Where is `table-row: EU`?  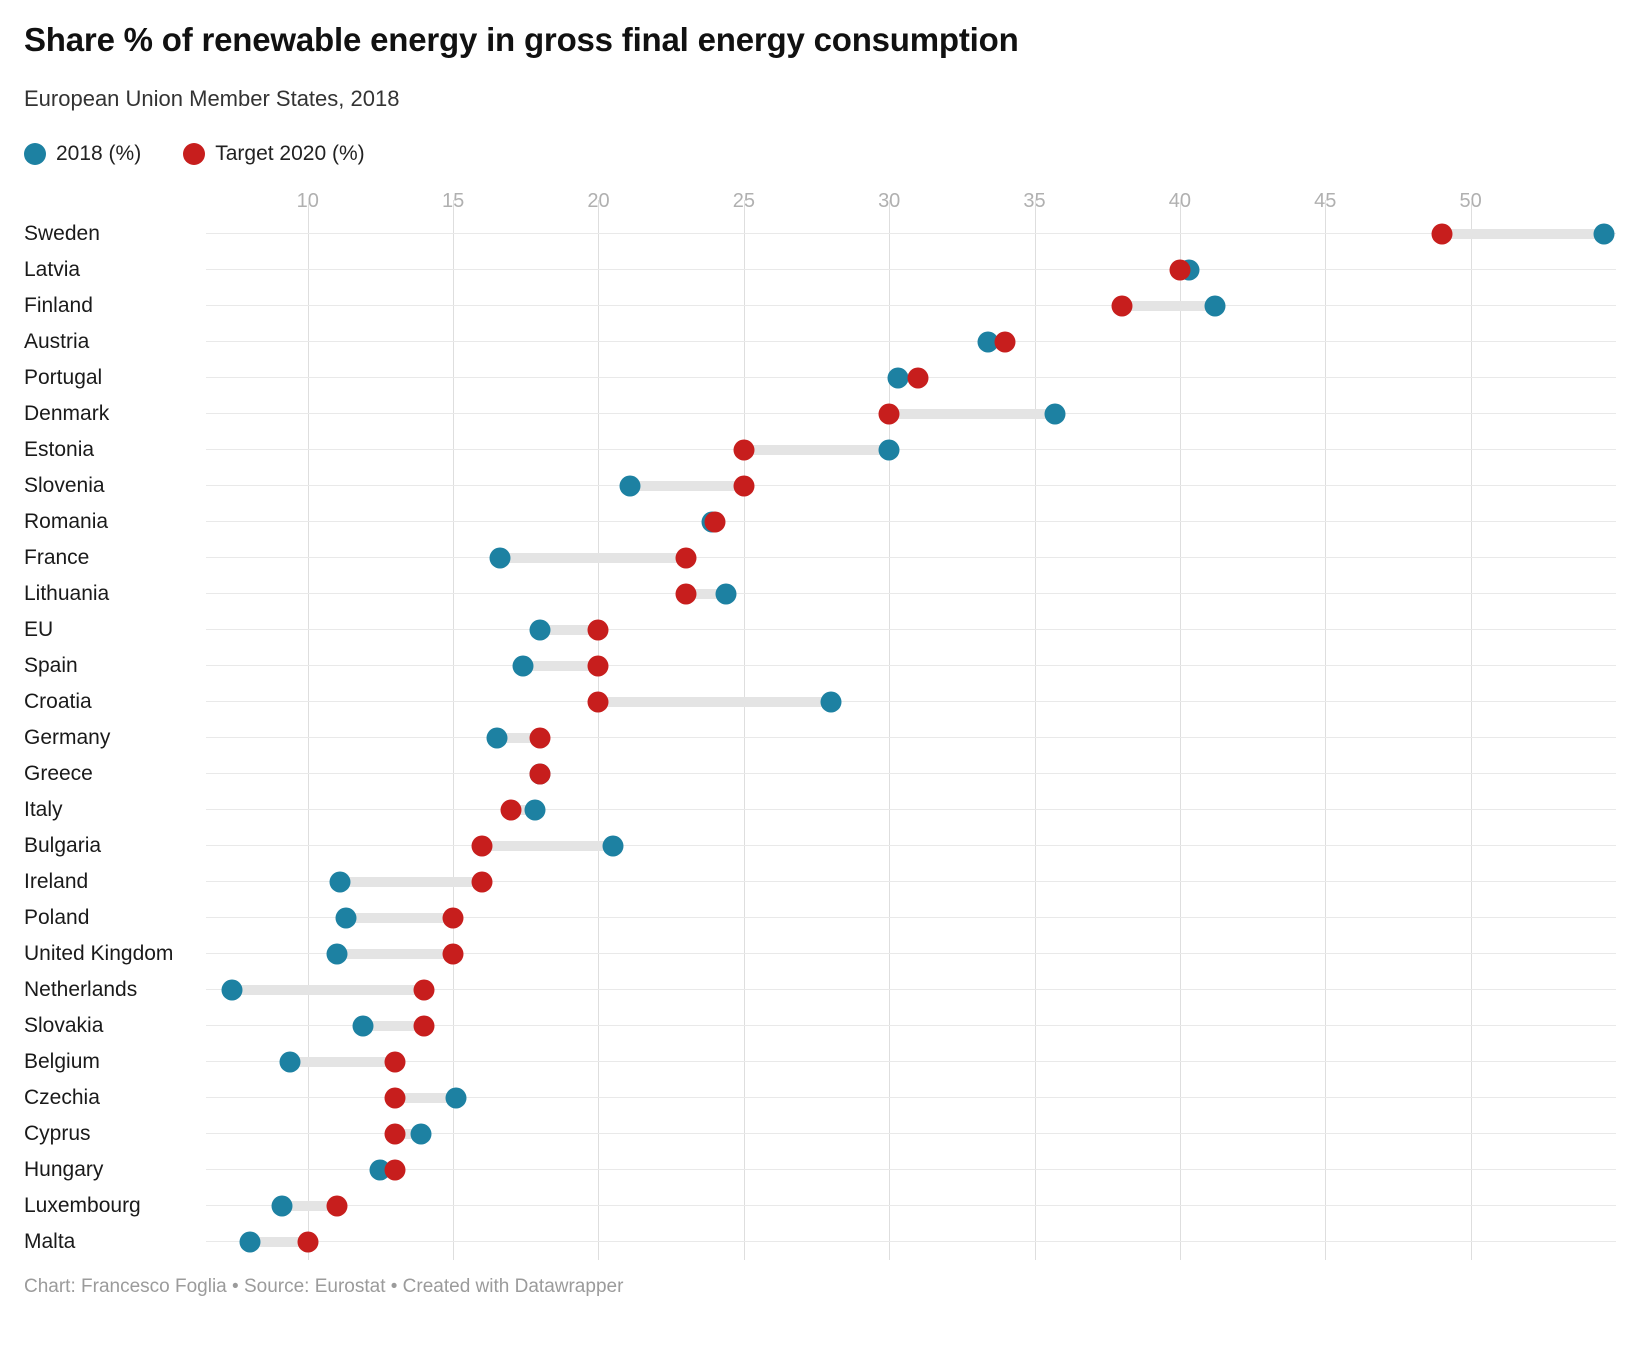 table-row: EU is located at coordinates (820, 630).